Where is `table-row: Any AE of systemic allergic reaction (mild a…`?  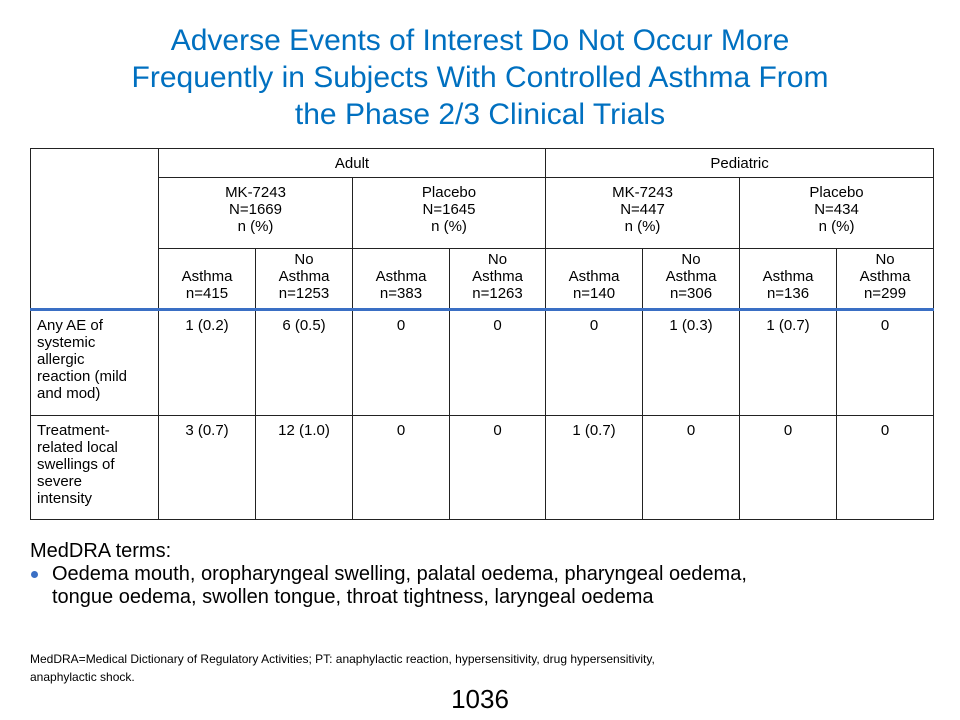 table-row: Any AE of systemic allergic reaction (mild a… is located at coordinates (482, 362).